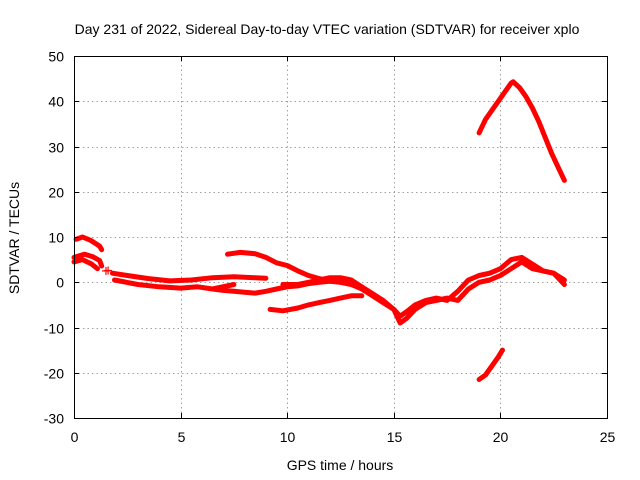 This screenshot has width=640, height=480. I want to click on x-tick-label: 0, so click(75, 437).